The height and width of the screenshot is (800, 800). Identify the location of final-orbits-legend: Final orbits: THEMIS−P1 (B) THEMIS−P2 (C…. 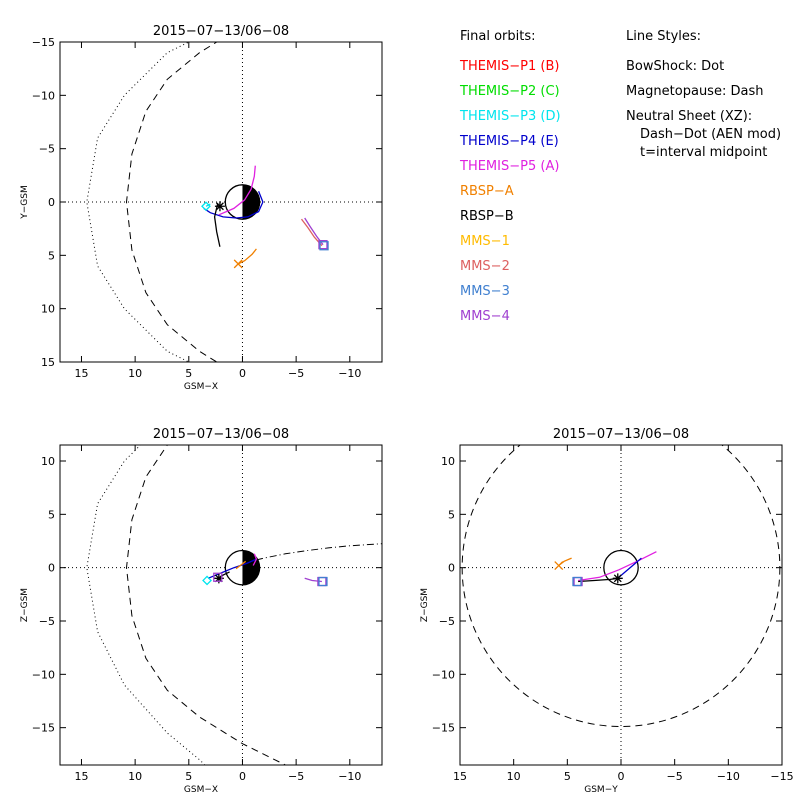
(510, 176).